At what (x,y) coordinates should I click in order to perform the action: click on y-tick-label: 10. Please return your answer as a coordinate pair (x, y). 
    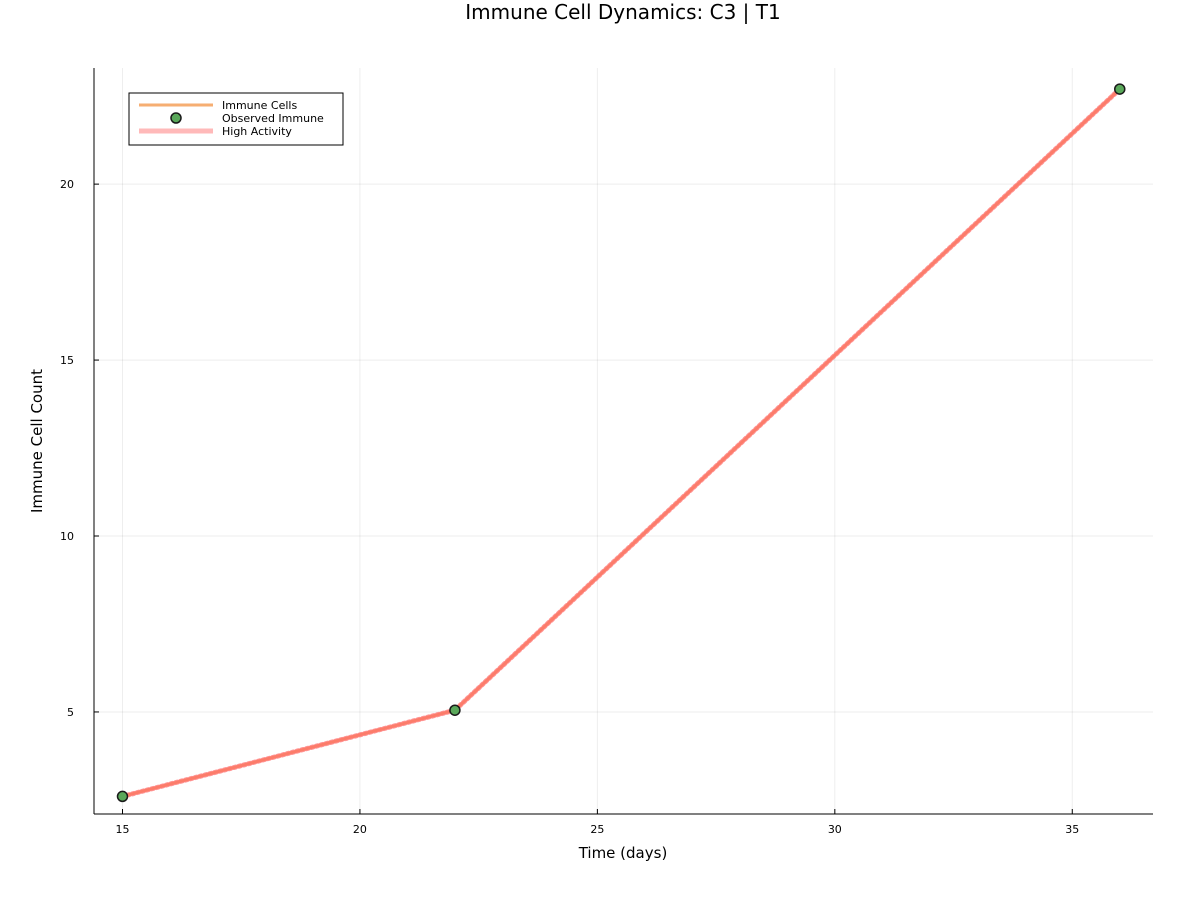
    Looking at the image, I should click on (67, 536).